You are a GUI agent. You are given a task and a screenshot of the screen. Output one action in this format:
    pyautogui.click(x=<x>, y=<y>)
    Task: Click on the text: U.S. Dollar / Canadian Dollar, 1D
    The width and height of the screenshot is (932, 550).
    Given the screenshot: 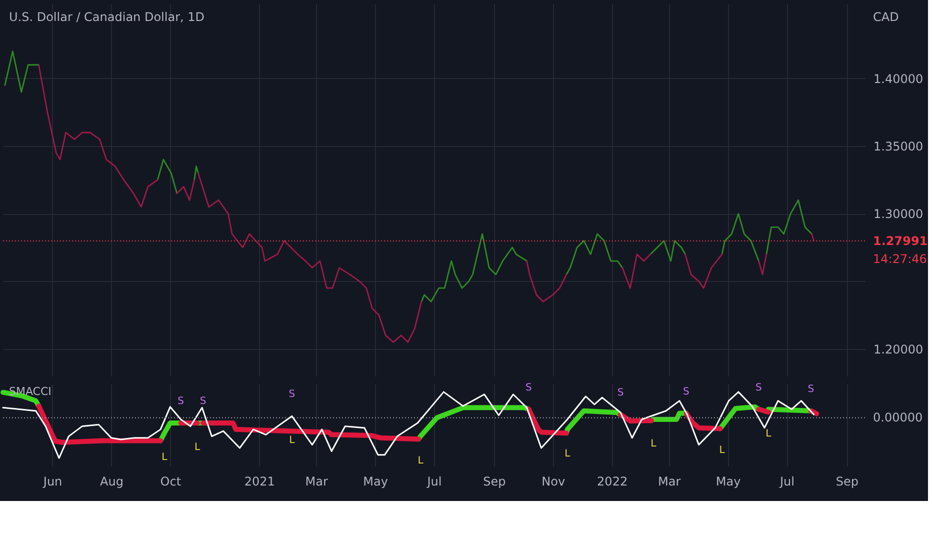 What is the action you would take?
    pyautogui.click(x=107, y=17)
    